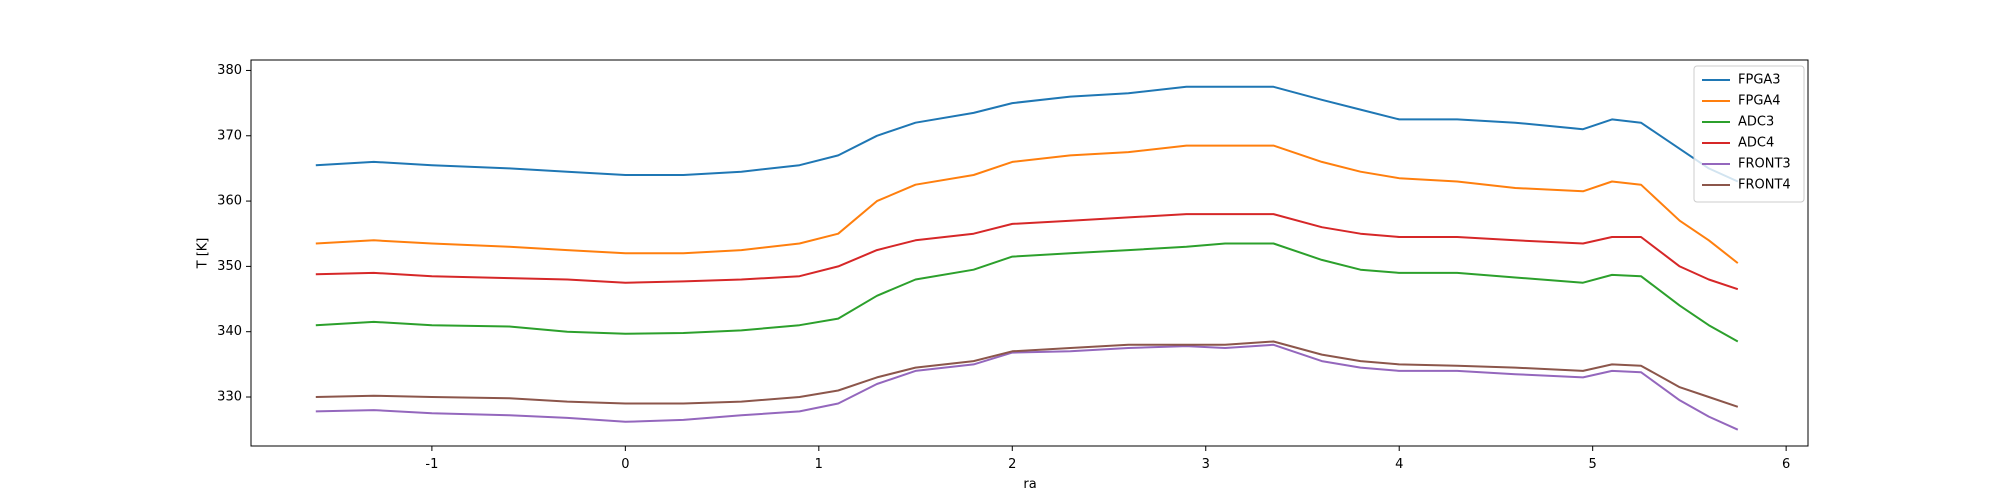 Image resolution: width=2000 pixels, height=504 pixels. Describe the element at coordinates (1764, 164) in the screenshot. I see `legend-label: FRONT3` at that location.